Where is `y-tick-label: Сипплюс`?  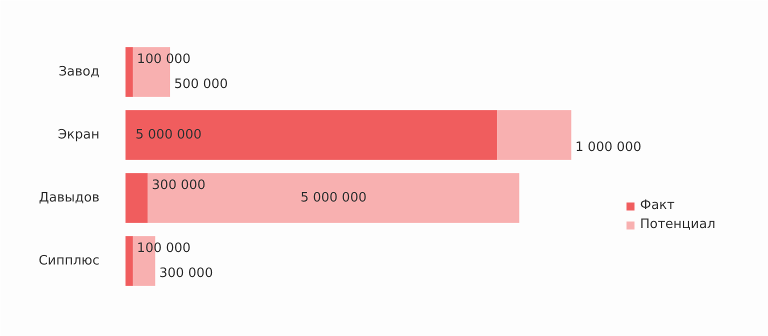 y-tick-label: Сипплюс is located at coordinates (69, 261).